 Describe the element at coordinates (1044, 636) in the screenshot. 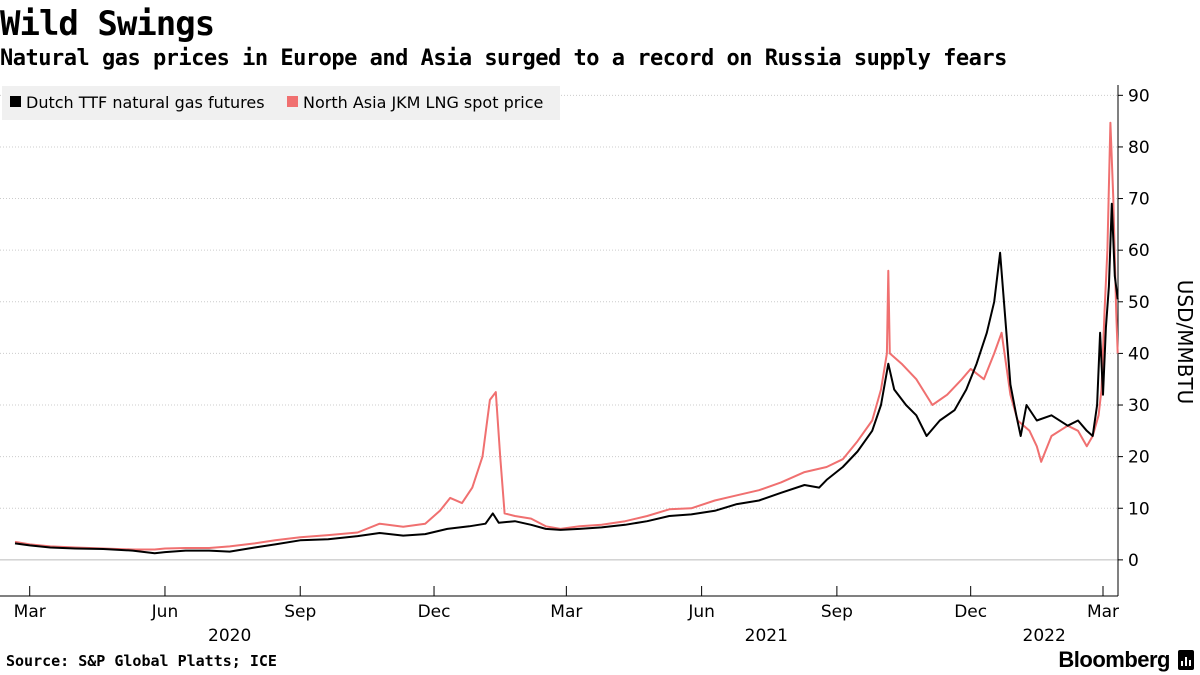

I see `x-year-label: 2022` at that location.